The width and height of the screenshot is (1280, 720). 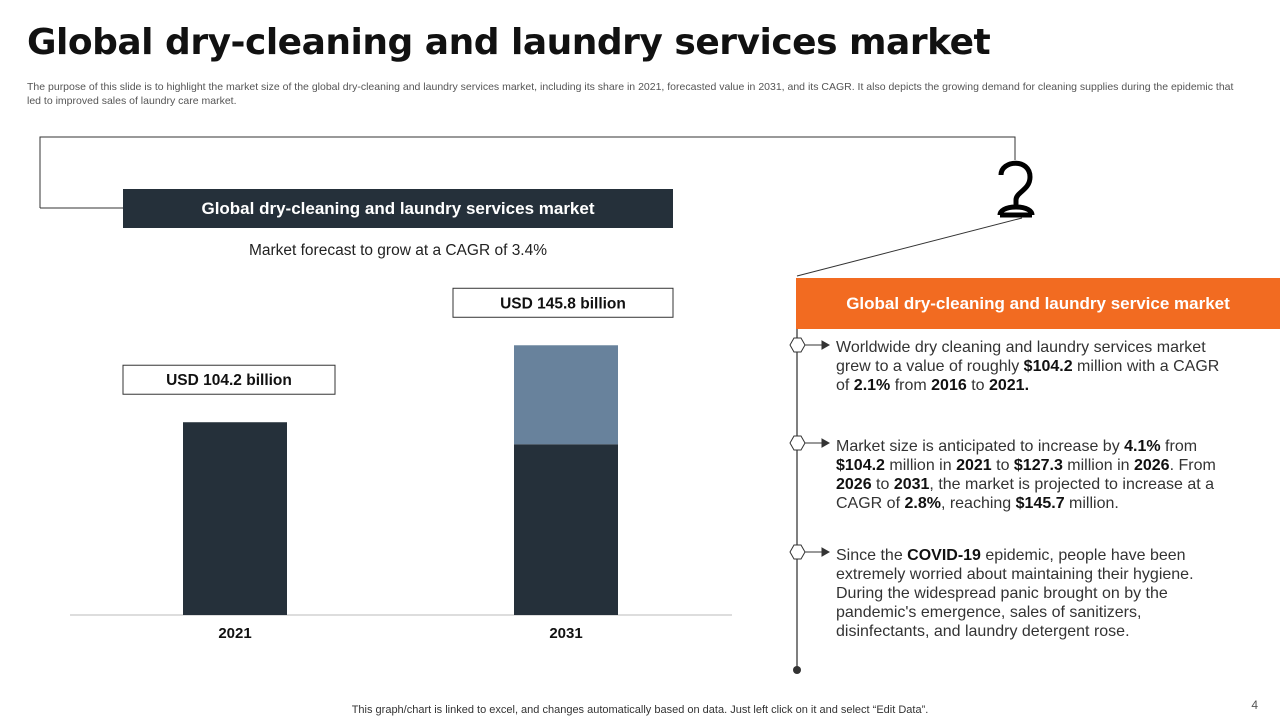 I want to click on text-run: , reaching, so click(x=978, y=503).